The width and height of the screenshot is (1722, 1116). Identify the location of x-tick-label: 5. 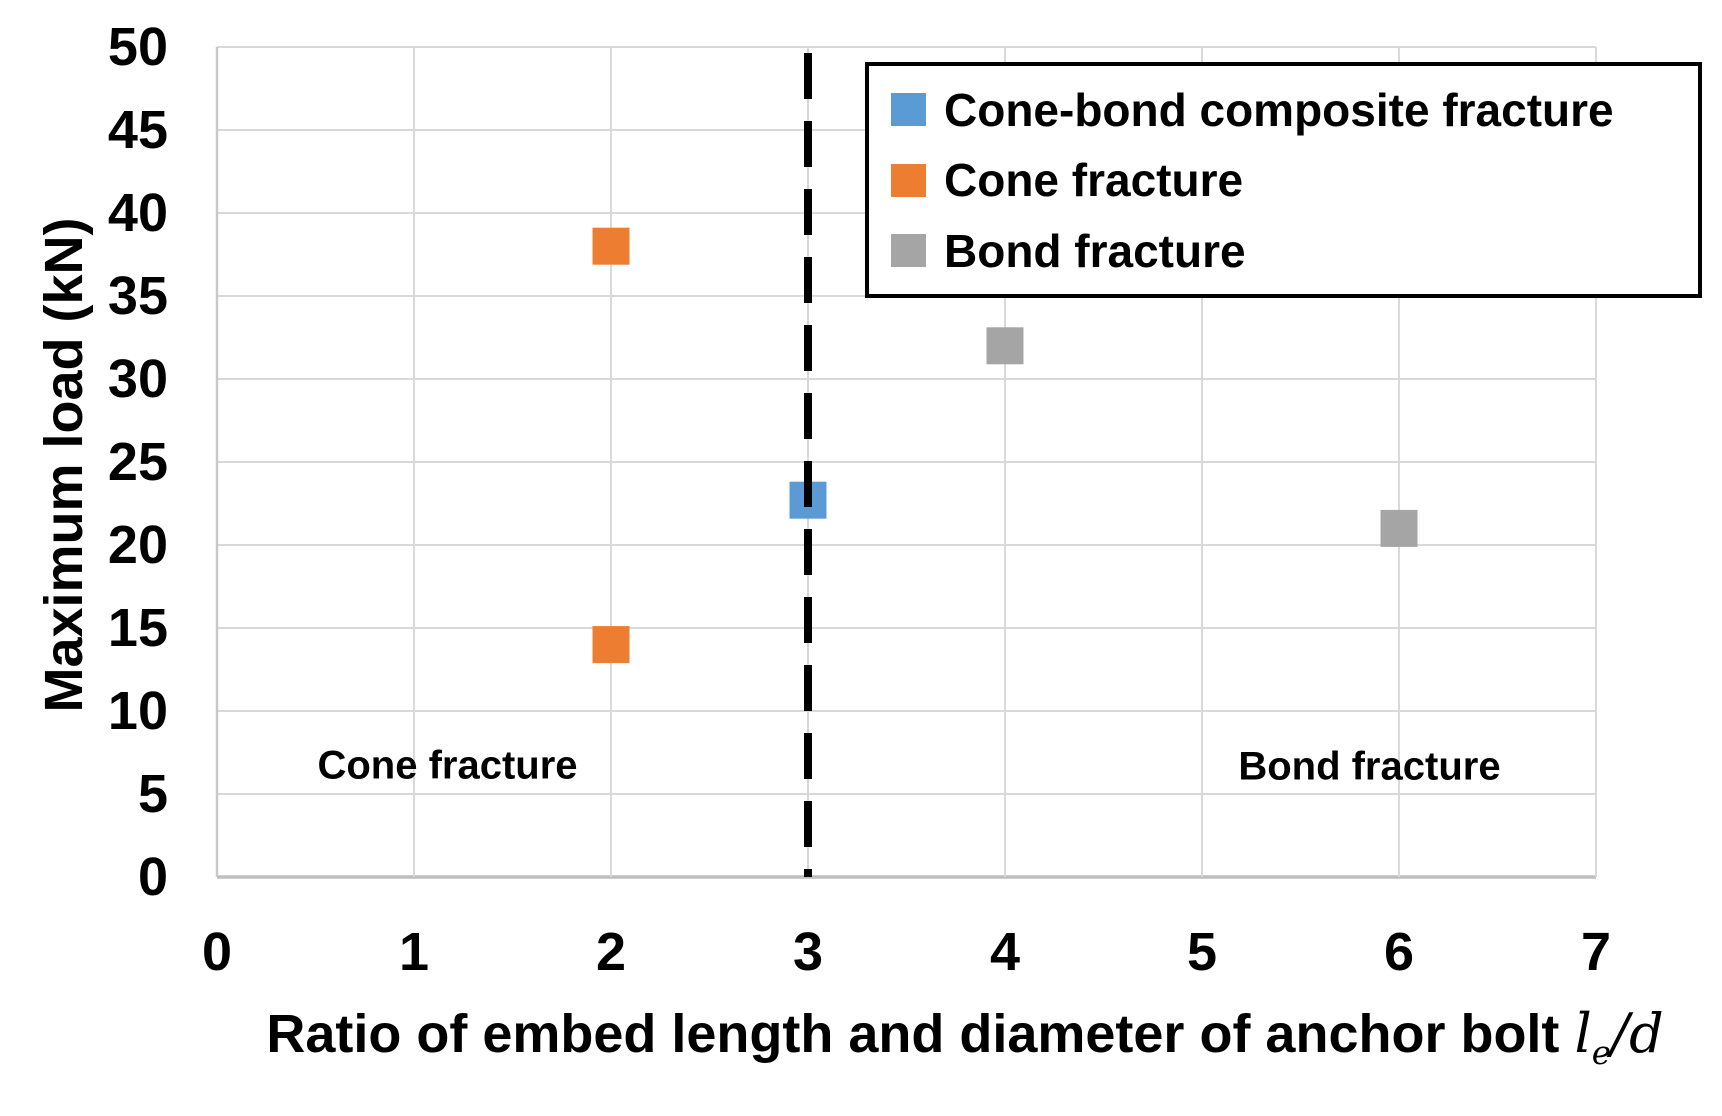
(1202, 952).